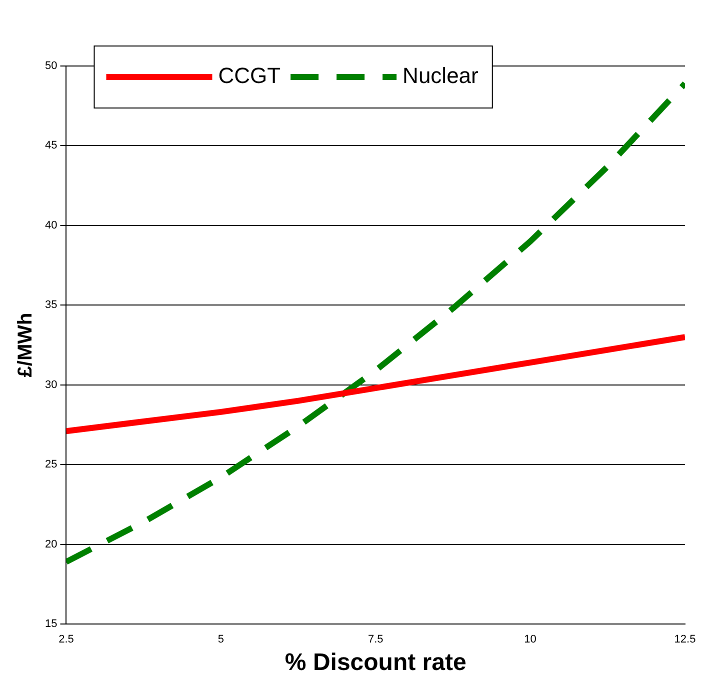 This screenshot has width=701, height=682. What do you see at coordinates (51, 146) in the screenshot?
I see `y-tick-label: 45` at bounding box center [51, 146].